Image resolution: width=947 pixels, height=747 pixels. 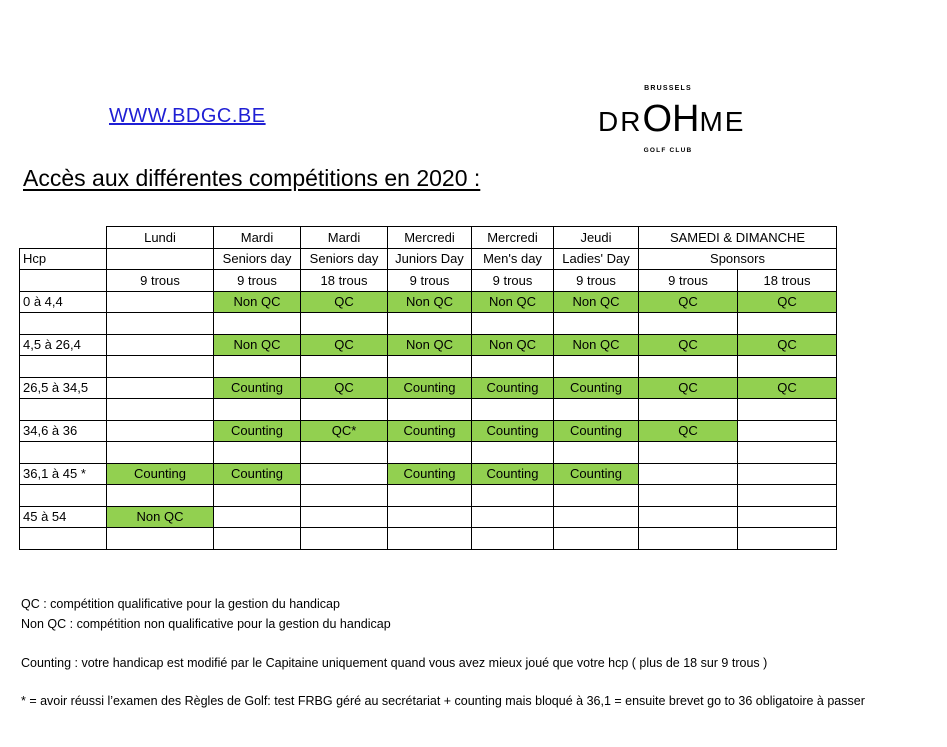 I want to click on hcp-range: 4,5 à 26,4, so click(x=63, y=344).